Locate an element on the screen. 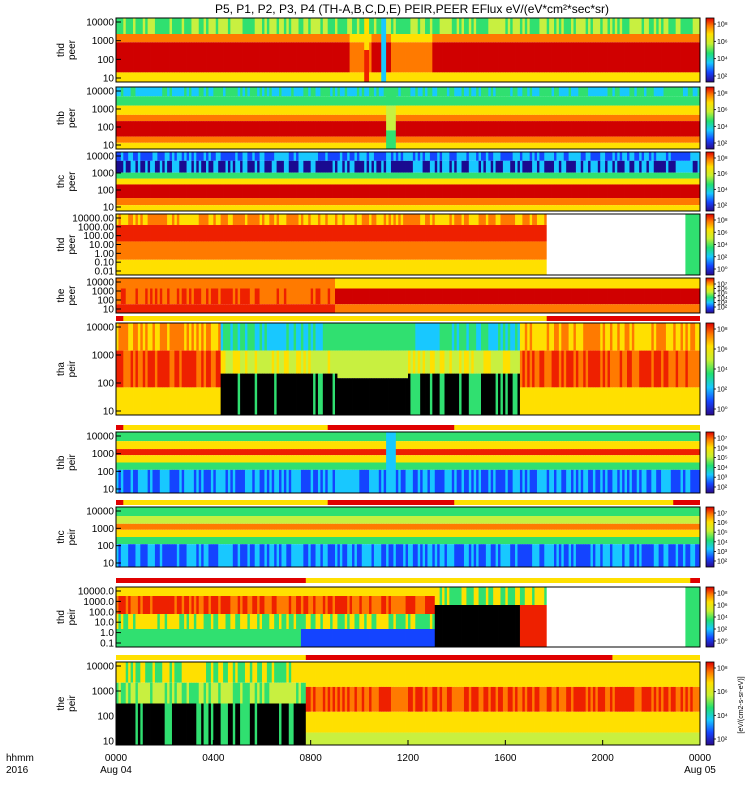 The height and width of the screenshot is (800, 750). spectrogram-panel: 10000 1000 100 10 thc peir 10⁷ 10⁶ 10⁵ 10⁴ 10³ 10² is located at coordinates (392, 538).